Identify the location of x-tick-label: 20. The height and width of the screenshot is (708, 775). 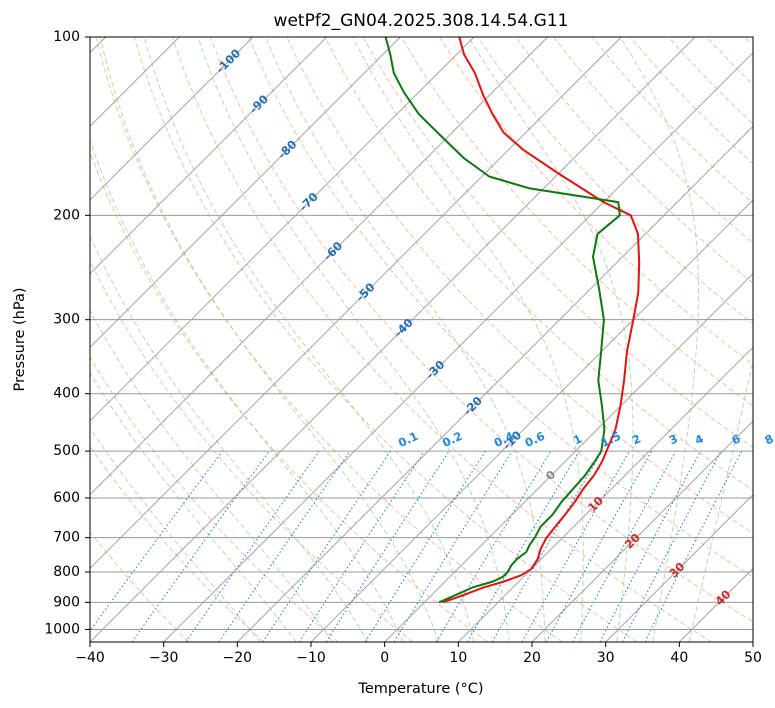
(532, 658).